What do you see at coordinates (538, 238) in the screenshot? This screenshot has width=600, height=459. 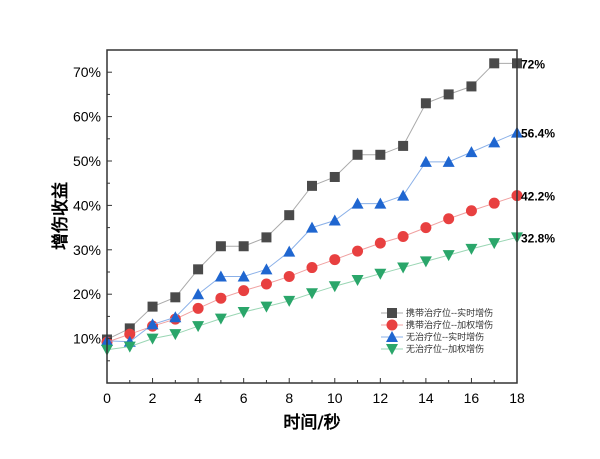 I see `end-value-label: 32.8%` at bounding box center [538, 238].